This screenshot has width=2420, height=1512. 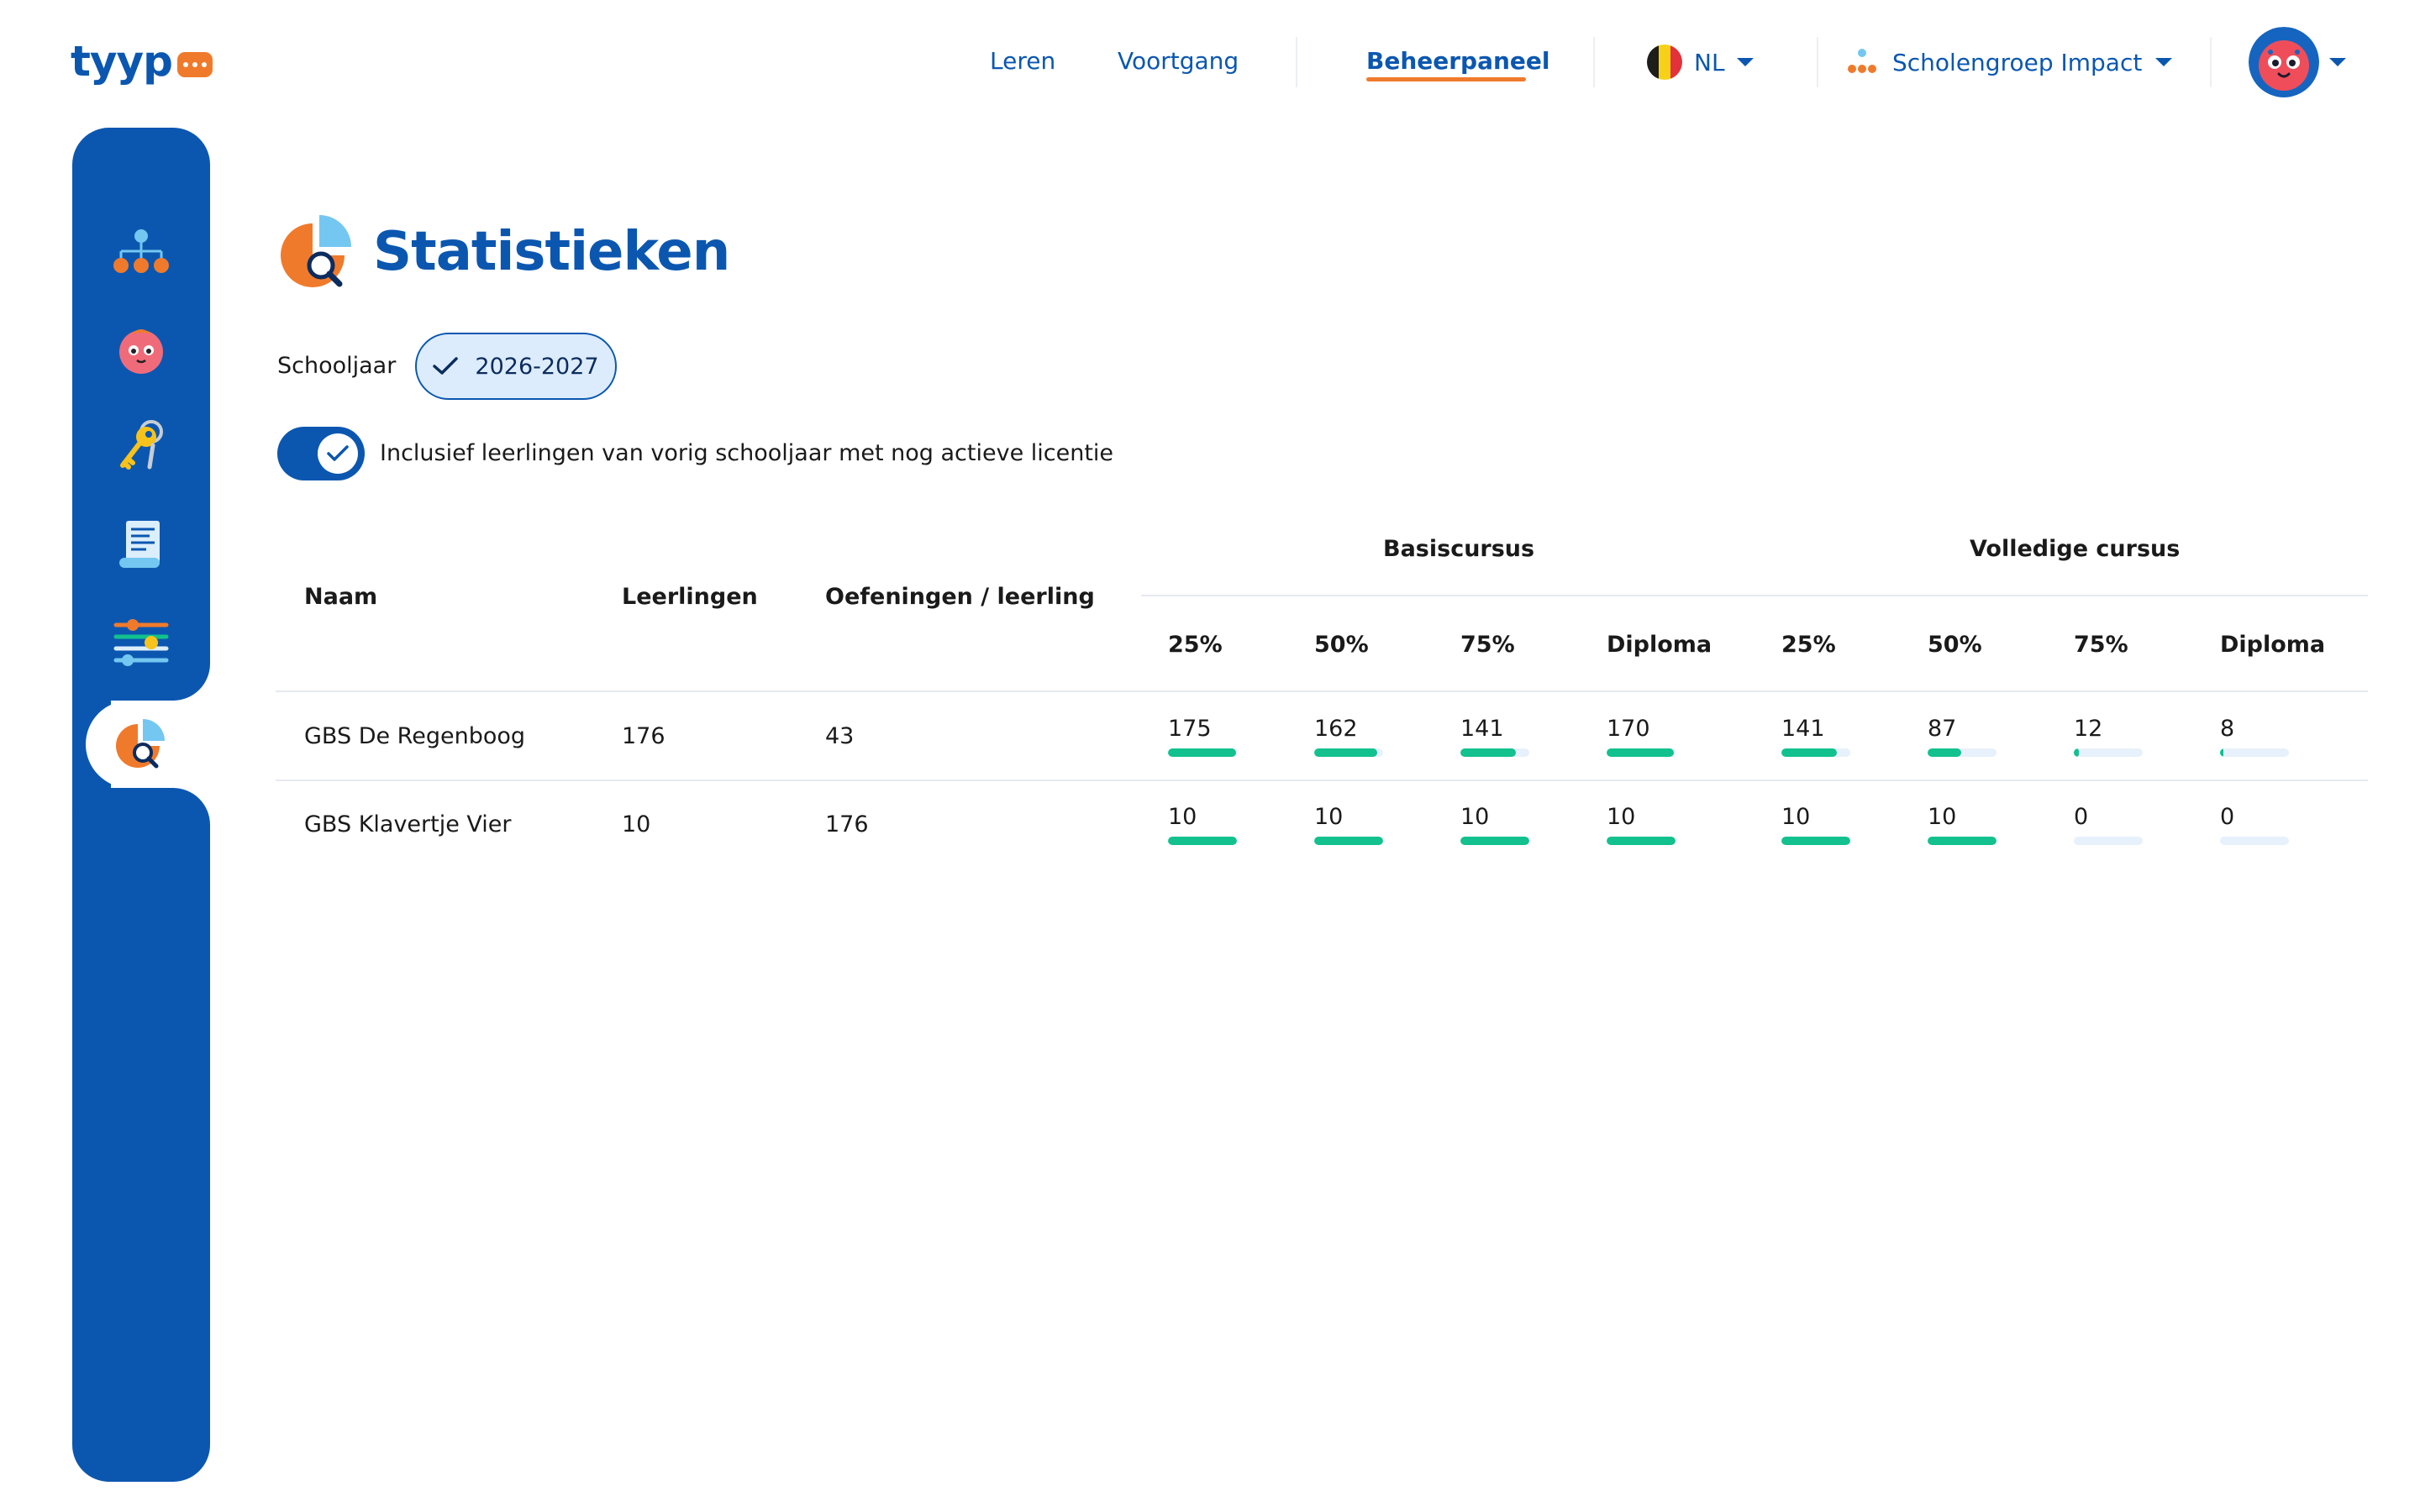 I want to click on toggle-knob, so click(x=338, y=453).